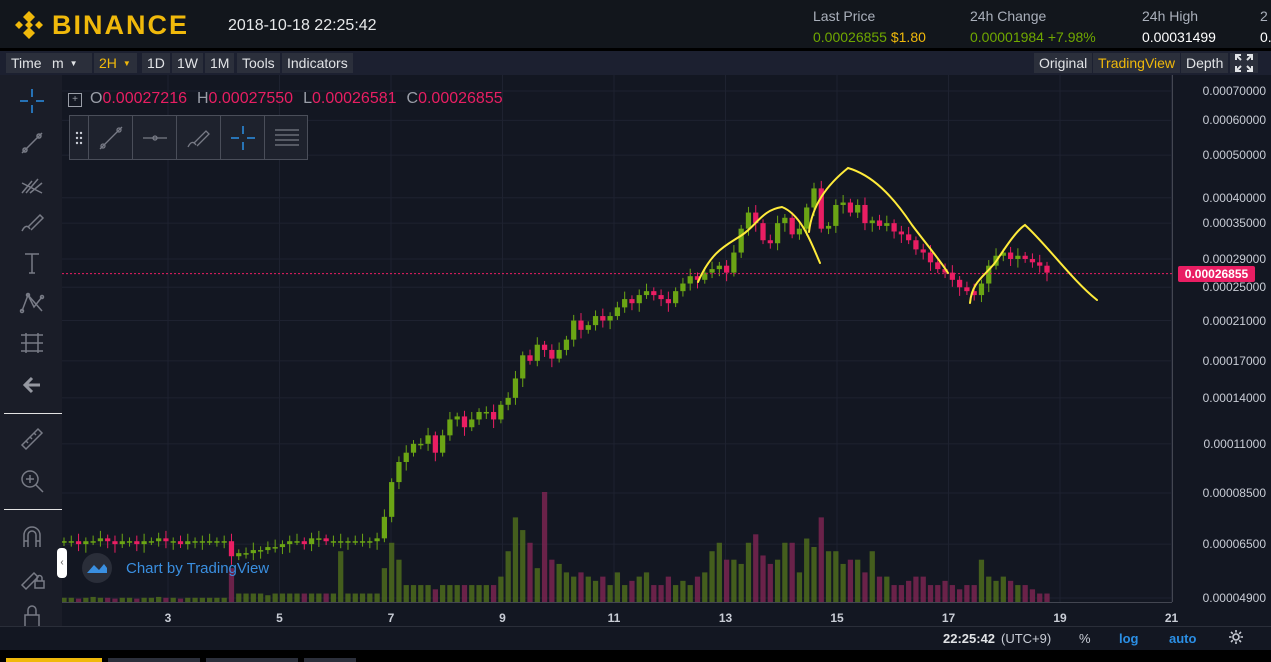 The height and width of the screenshot is (662, 1271). I want to click on panel-crosshair-button, so click(242, 137).